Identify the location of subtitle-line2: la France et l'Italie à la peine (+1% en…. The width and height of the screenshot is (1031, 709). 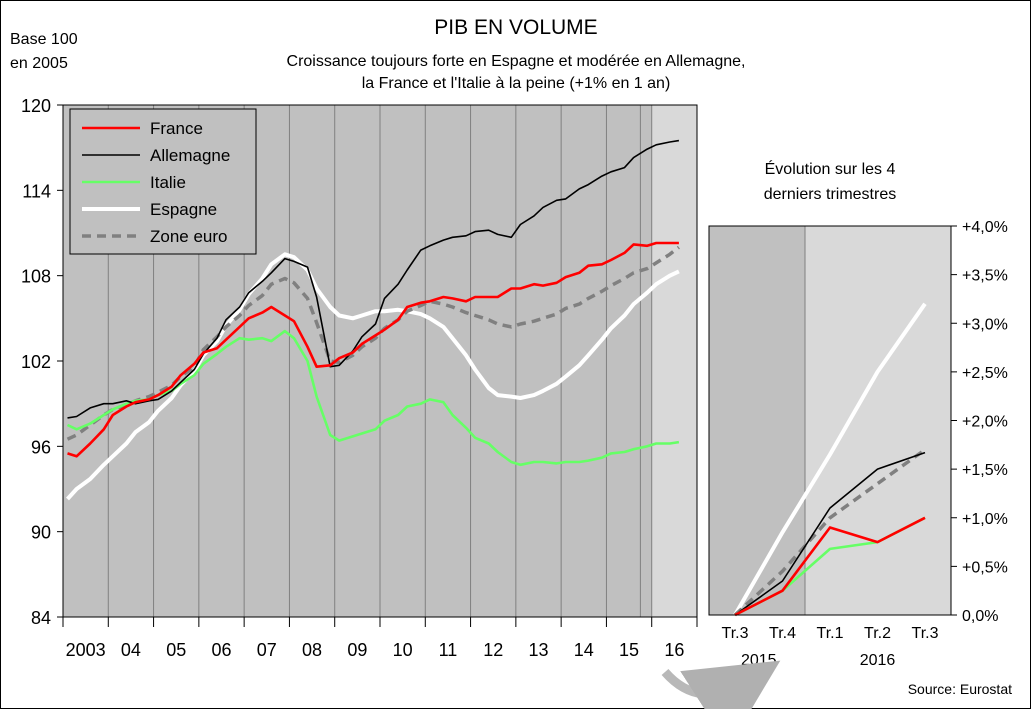
(516, 83).